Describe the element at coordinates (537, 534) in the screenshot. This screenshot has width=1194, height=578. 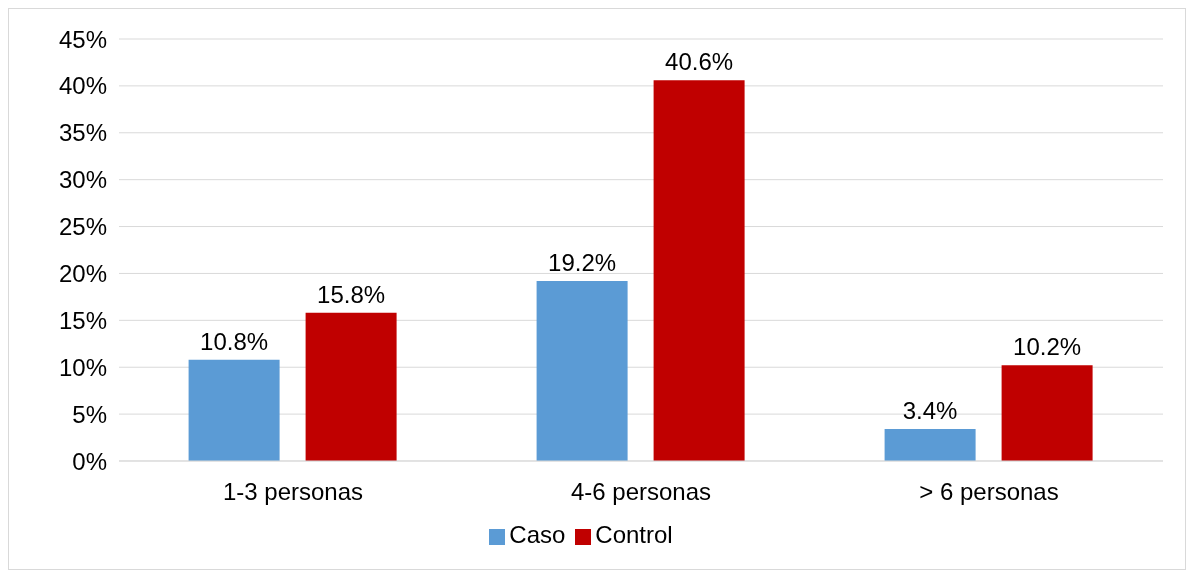
I see `legend-label: Caso` at that location.